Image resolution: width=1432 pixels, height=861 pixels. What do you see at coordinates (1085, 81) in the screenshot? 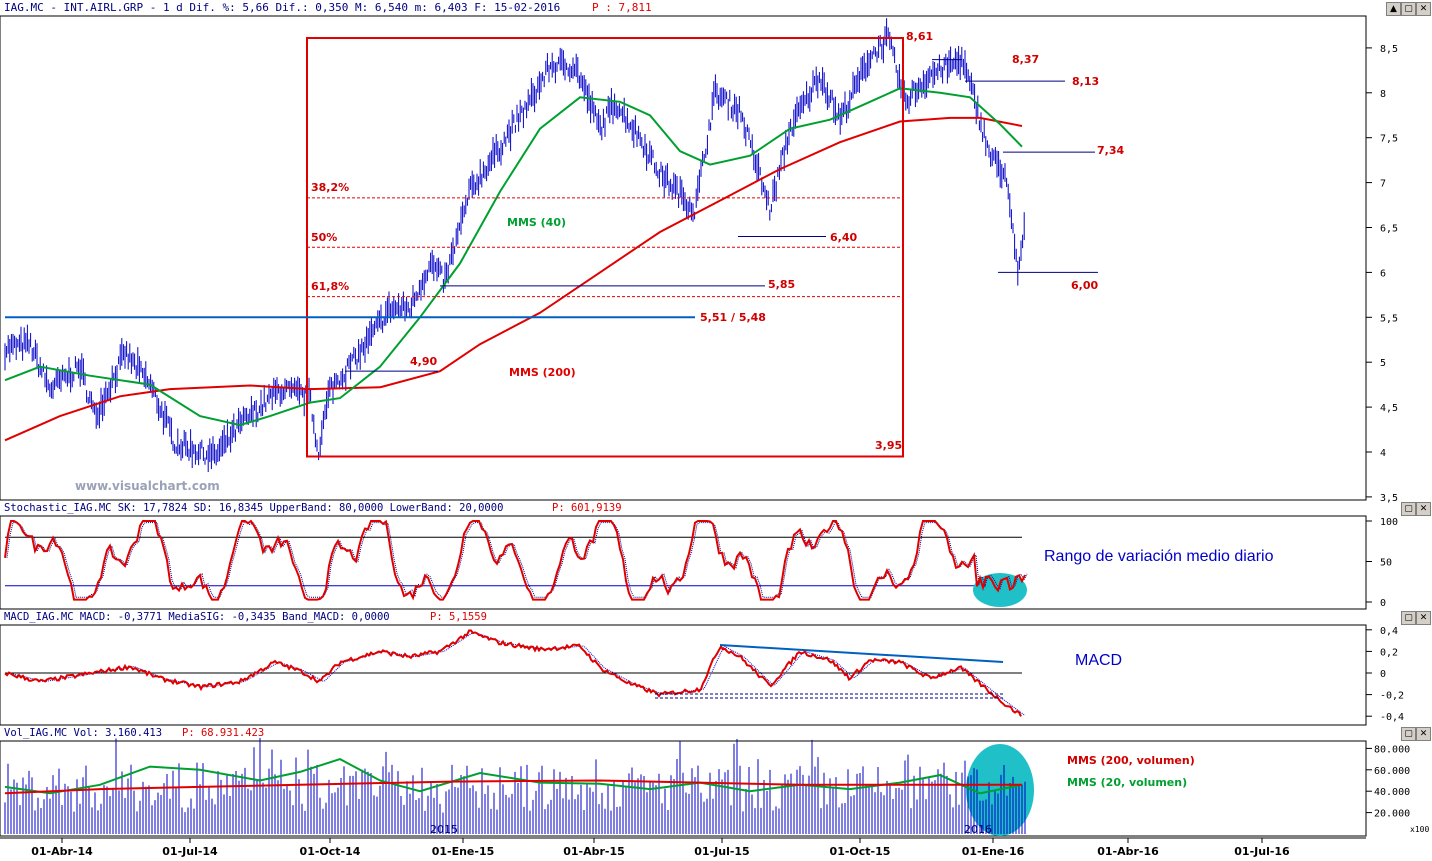
I see `level-label-813: 8,13` at bounding box center [1085, 81].